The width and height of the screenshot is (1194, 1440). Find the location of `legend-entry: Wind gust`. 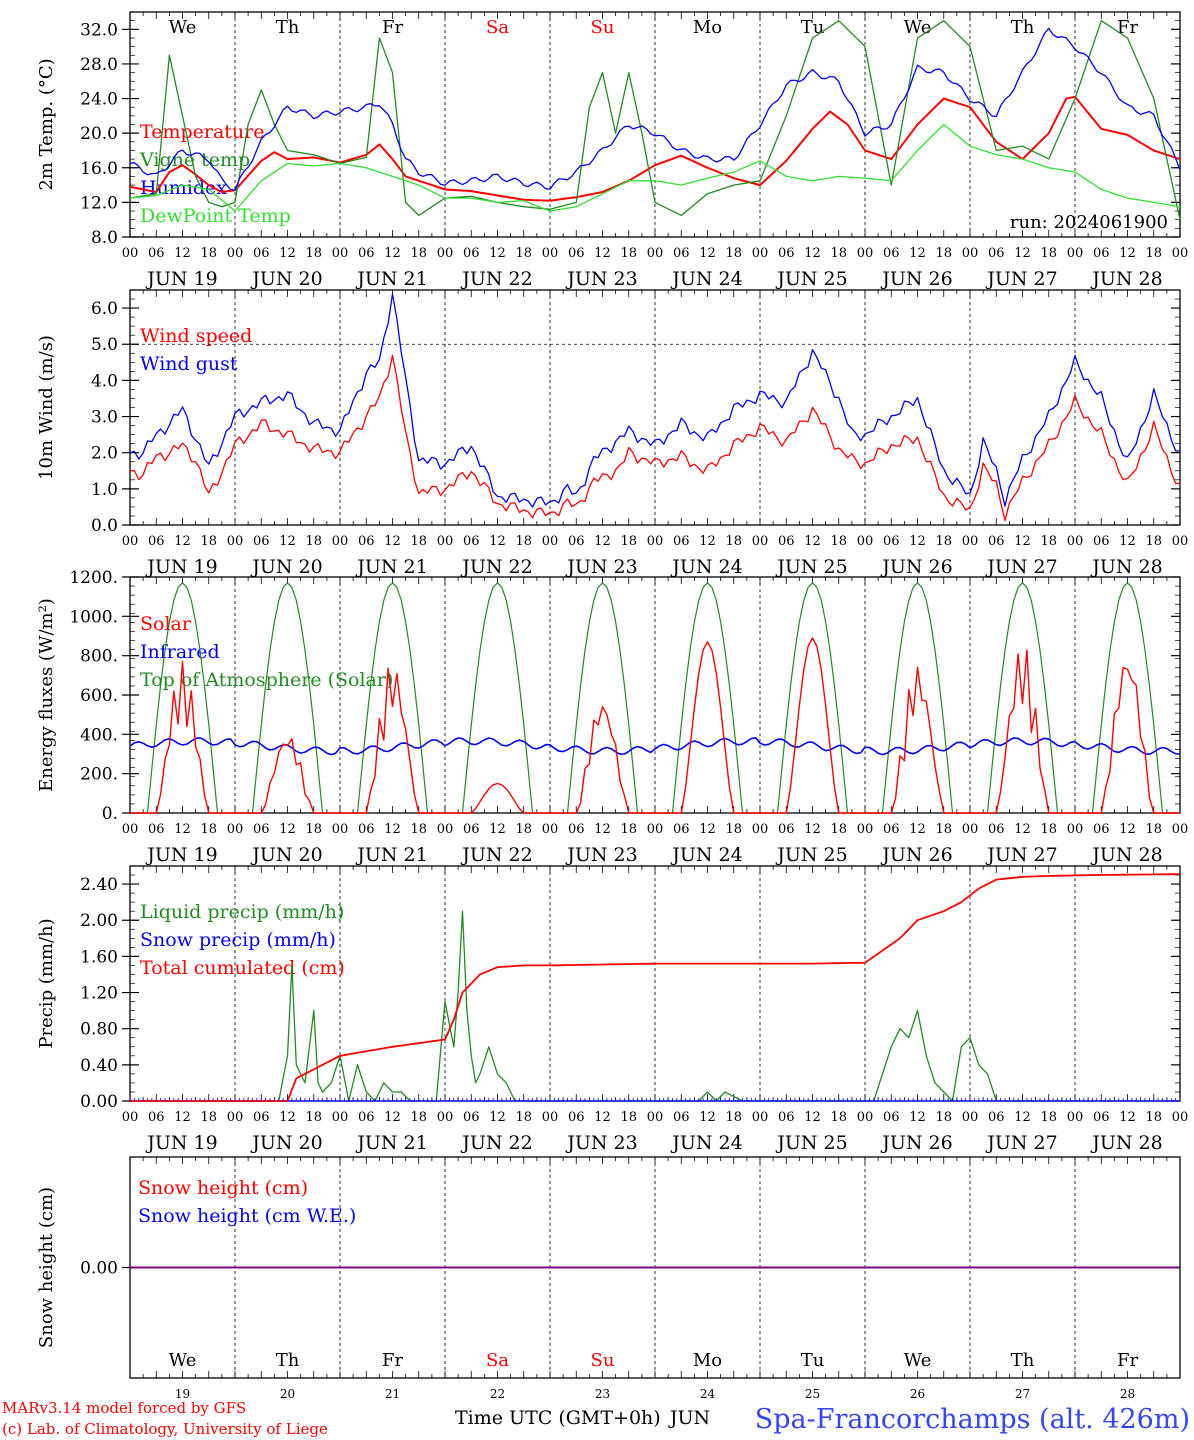

legend-entry: Wind gust is located at coordinates (189, 364).